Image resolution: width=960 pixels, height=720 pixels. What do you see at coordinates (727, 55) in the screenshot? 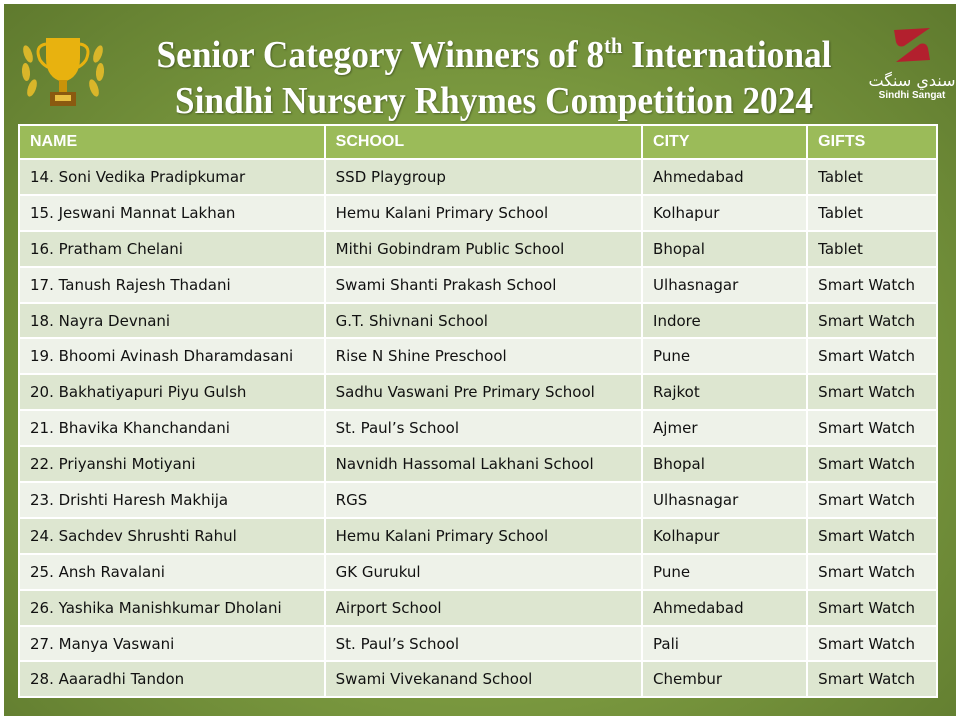
I see `title-line1-end: International` at bounding box center [727, 55].